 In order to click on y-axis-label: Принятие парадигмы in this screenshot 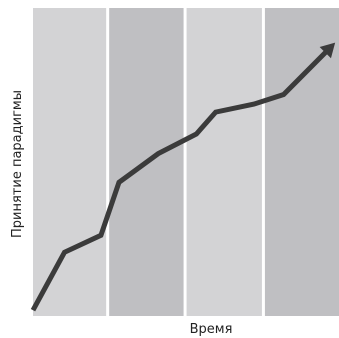, I will do `click(17, 164)`.